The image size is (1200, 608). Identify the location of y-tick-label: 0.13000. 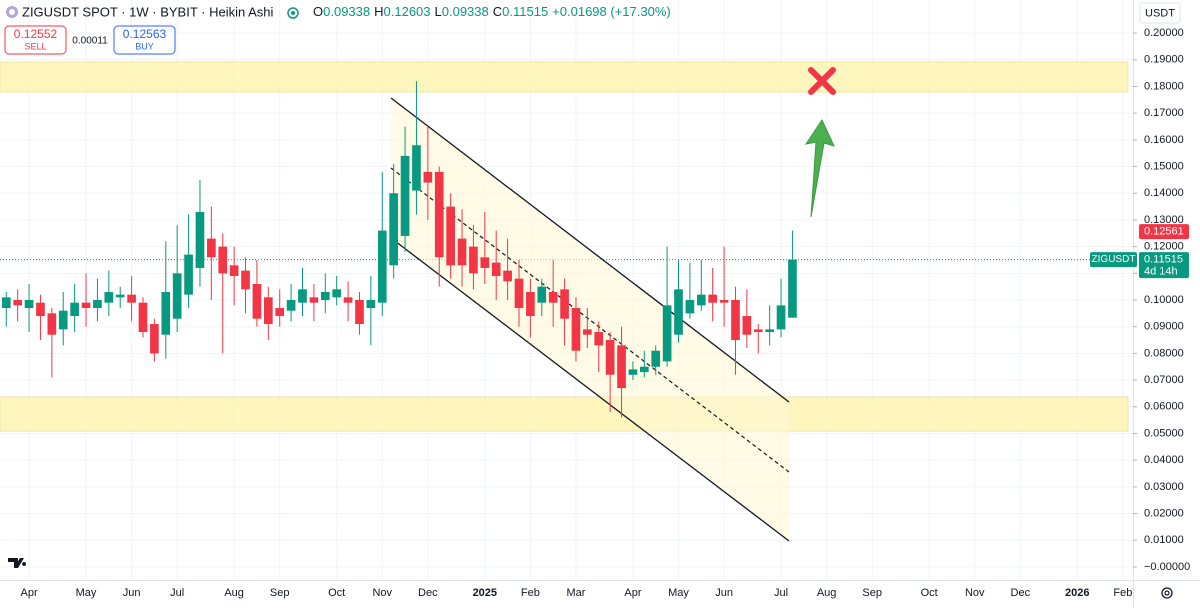
(1164, 220).